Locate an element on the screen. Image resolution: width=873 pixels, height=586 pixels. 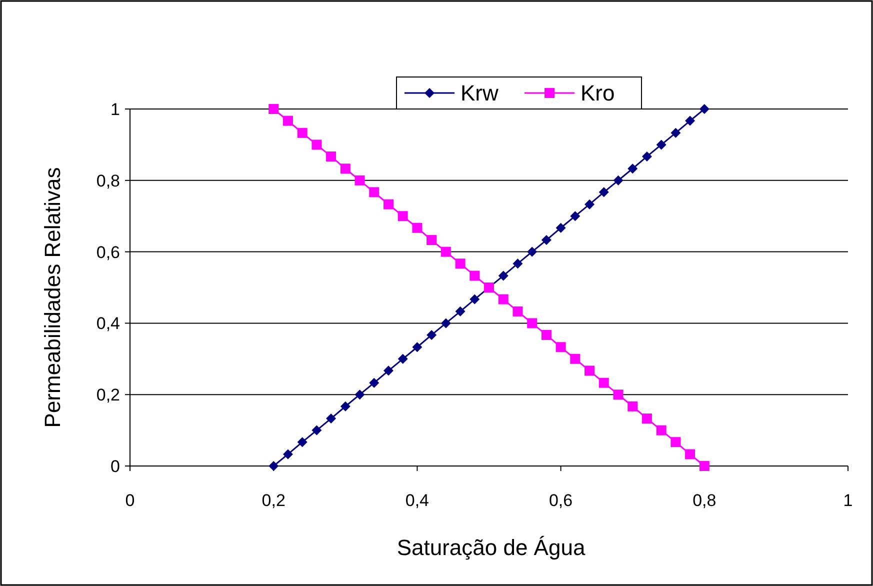
x-axis-title: Saturação de Água is located at coordinates (491, 547).